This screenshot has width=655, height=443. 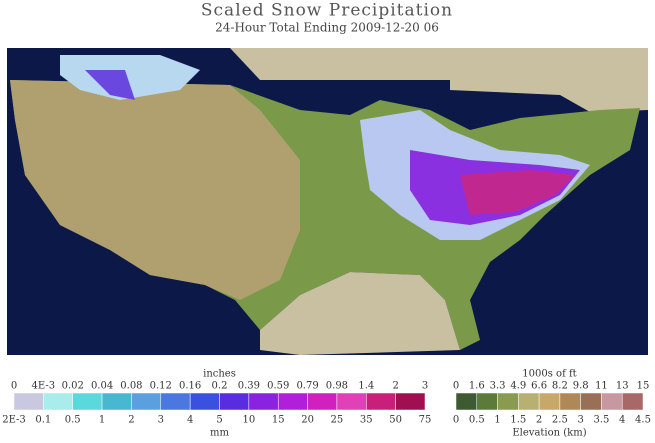 I want to click on legend-top-label: 0.08, so click(x=131, y=386).